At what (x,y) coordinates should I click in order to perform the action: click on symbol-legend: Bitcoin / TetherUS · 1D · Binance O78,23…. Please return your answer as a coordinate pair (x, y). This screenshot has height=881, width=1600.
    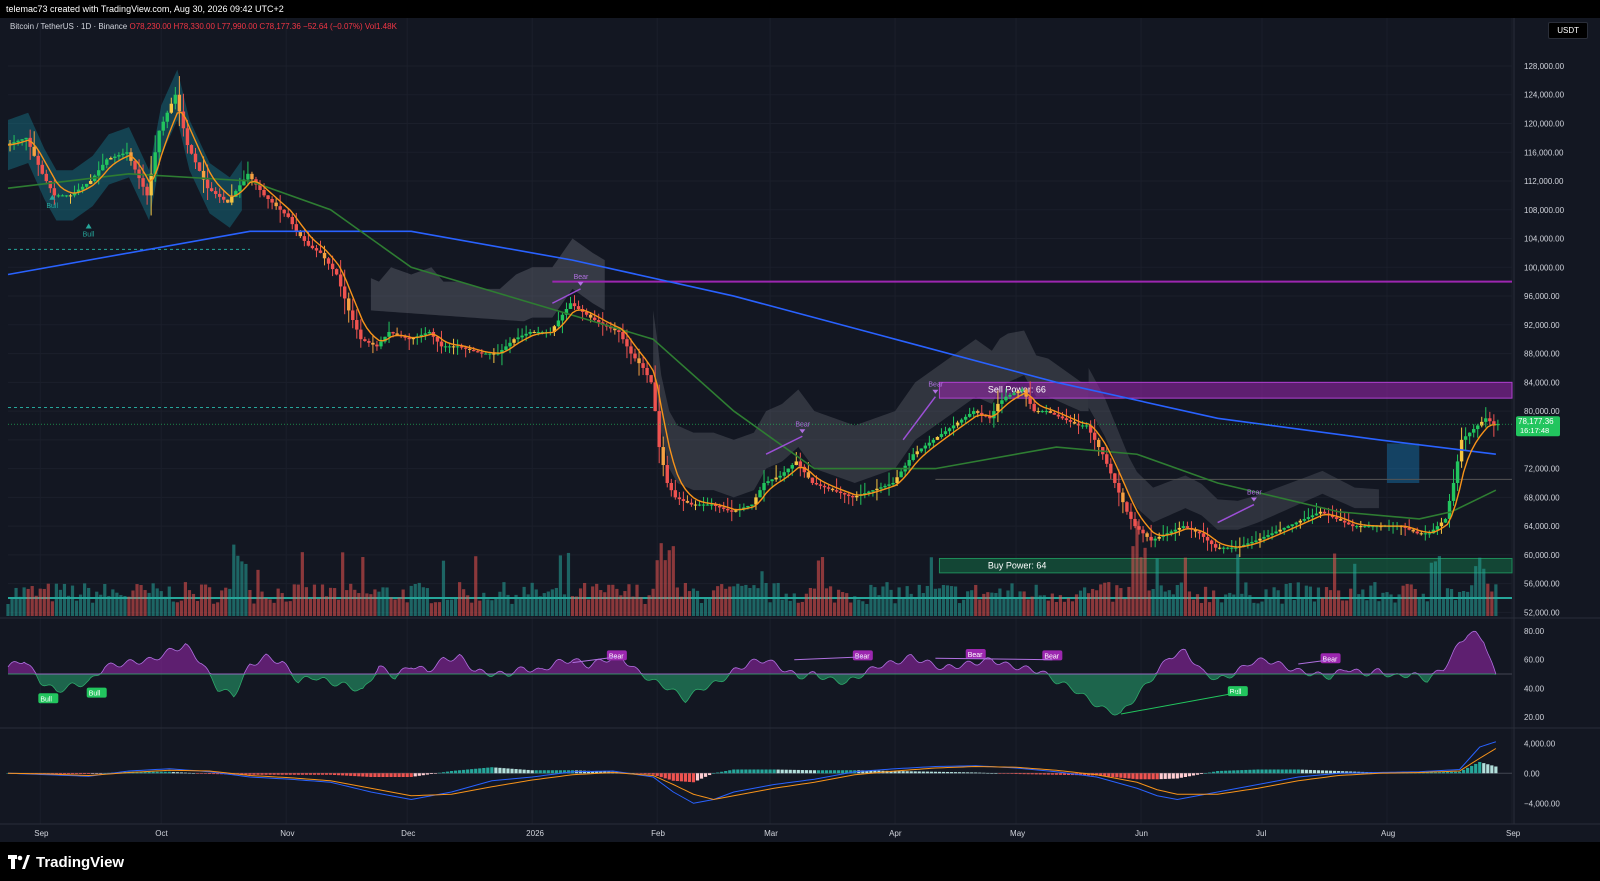
    Looking at the image, I should click on (203, 26).